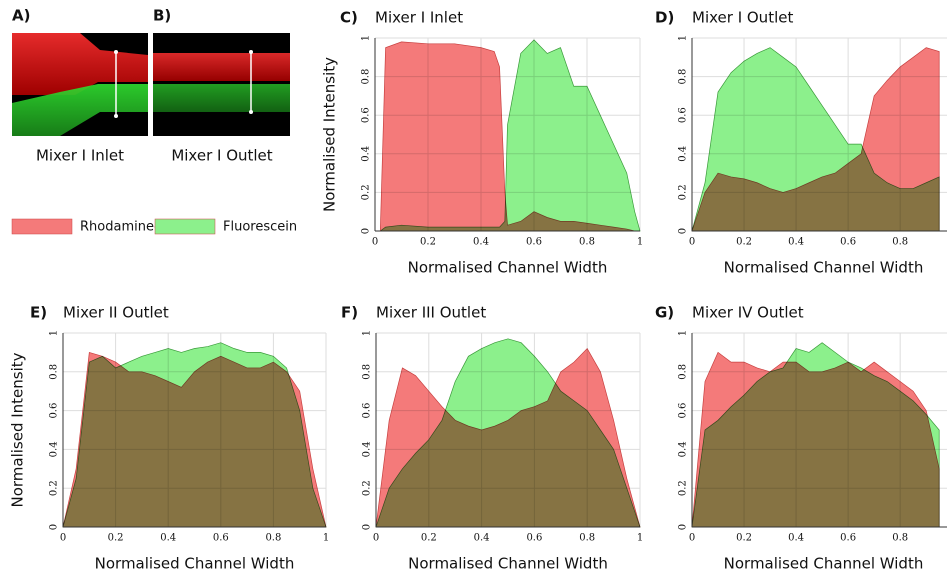  Describe the element at coordinates (80, 84) in the screenshot. I see `micrograph-a` at that location.